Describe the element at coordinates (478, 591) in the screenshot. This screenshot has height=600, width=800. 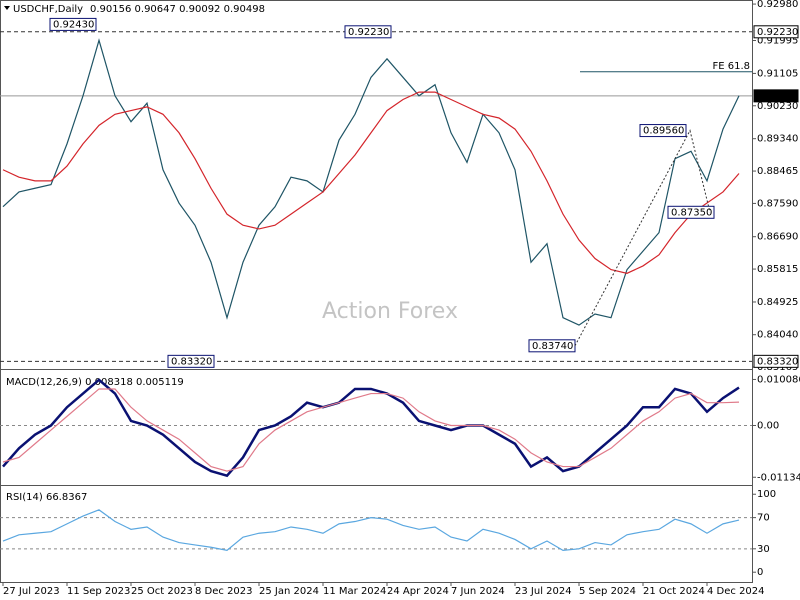
I see `x-tick-label: 7 Jun 2024` at that location.